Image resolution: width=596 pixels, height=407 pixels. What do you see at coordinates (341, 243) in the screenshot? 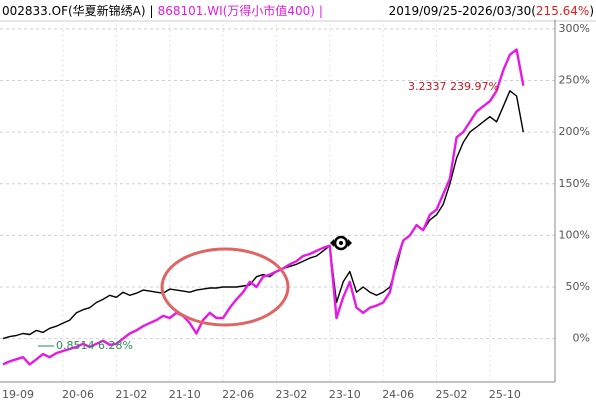
I see `crosshair-marker` at bounding box center [341, 243].